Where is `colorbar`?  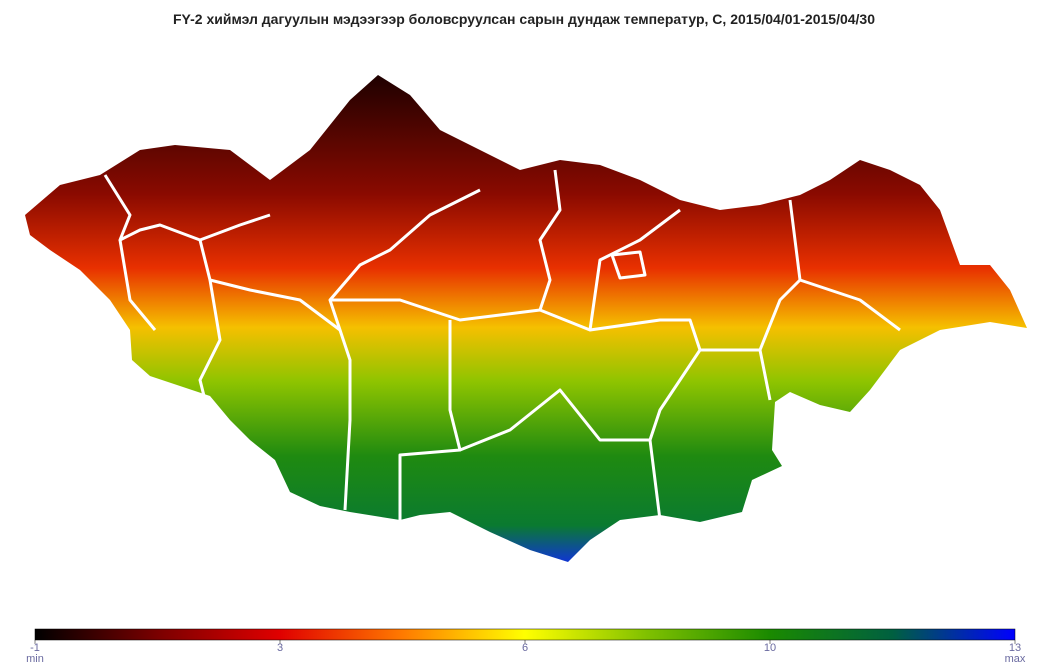
colorbar is located at coordinates (525, 634).